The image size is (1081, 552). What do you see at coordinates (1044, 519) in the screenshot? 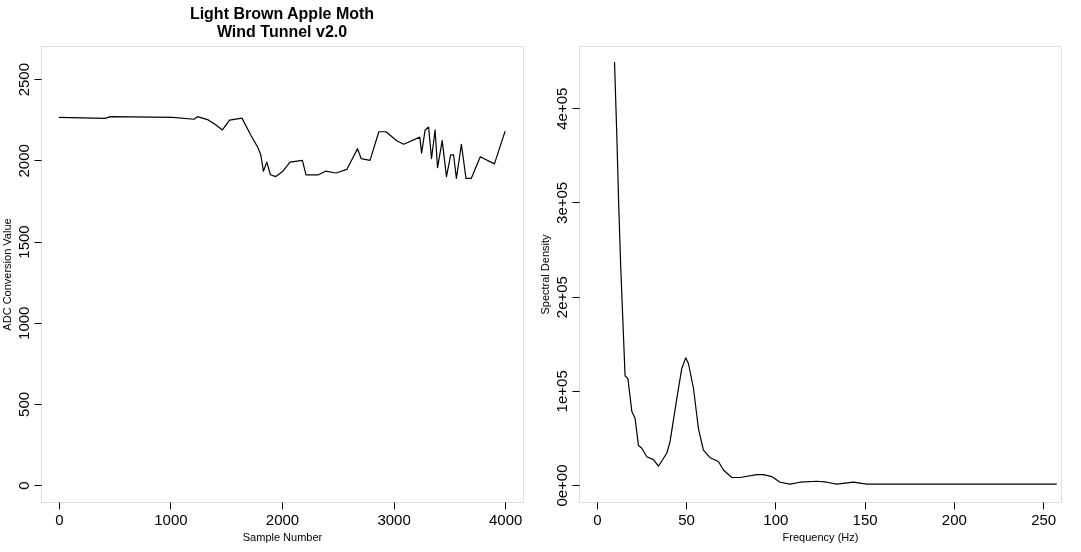
I see `x-tick-label: 250` at bounding box center [1044, 519].